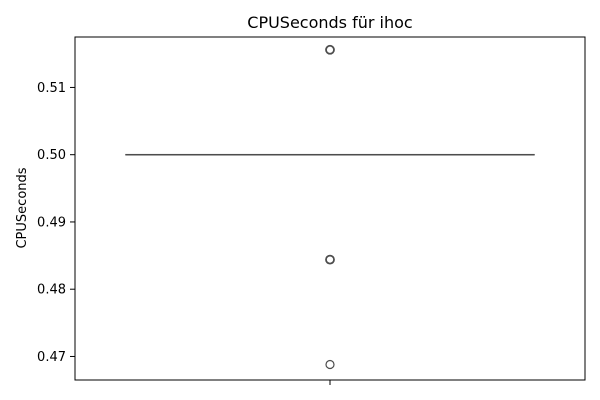 This screenshot has width=600, height=400. I want to click on y-axis-label: CPUSeconds, so click(22, 207).